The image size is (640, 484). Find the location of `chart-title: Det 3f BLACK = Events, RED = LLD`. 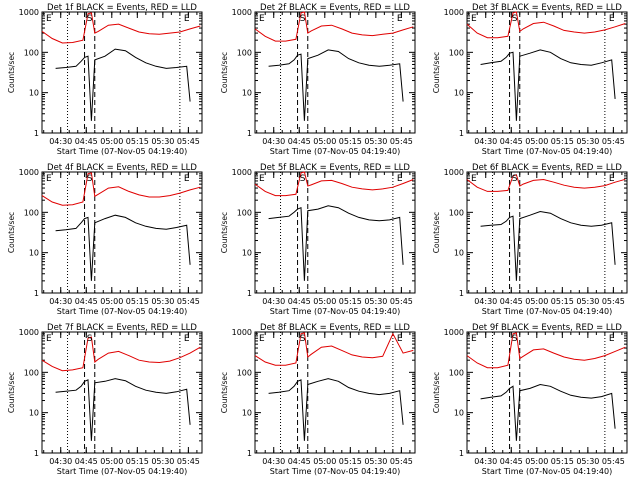

chart-title: Det 3f BLACK = Events, RED = LLD is located at coordinates (547, 8).